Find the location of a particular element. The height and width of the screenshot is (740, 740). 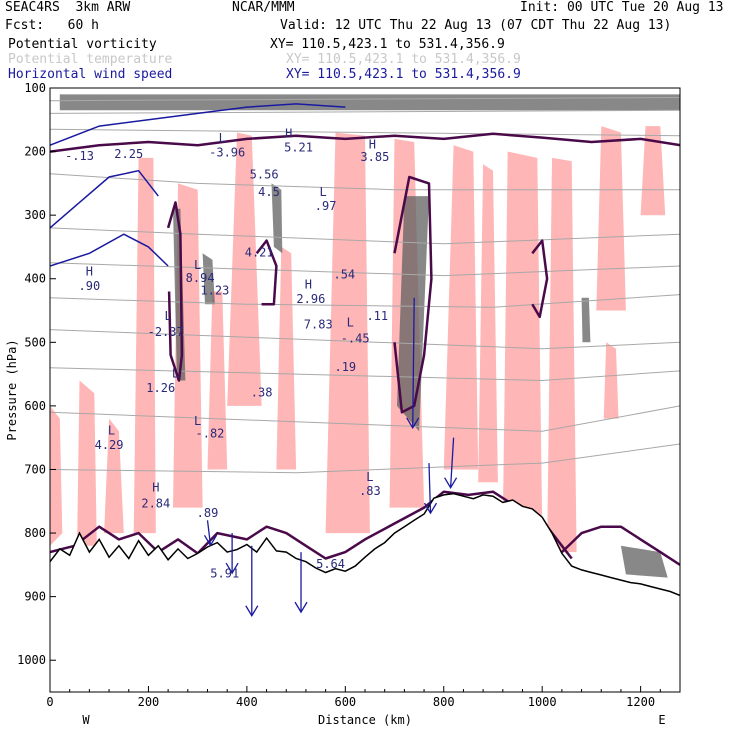

contour-label: .19 is located at coordinates (345, 367).